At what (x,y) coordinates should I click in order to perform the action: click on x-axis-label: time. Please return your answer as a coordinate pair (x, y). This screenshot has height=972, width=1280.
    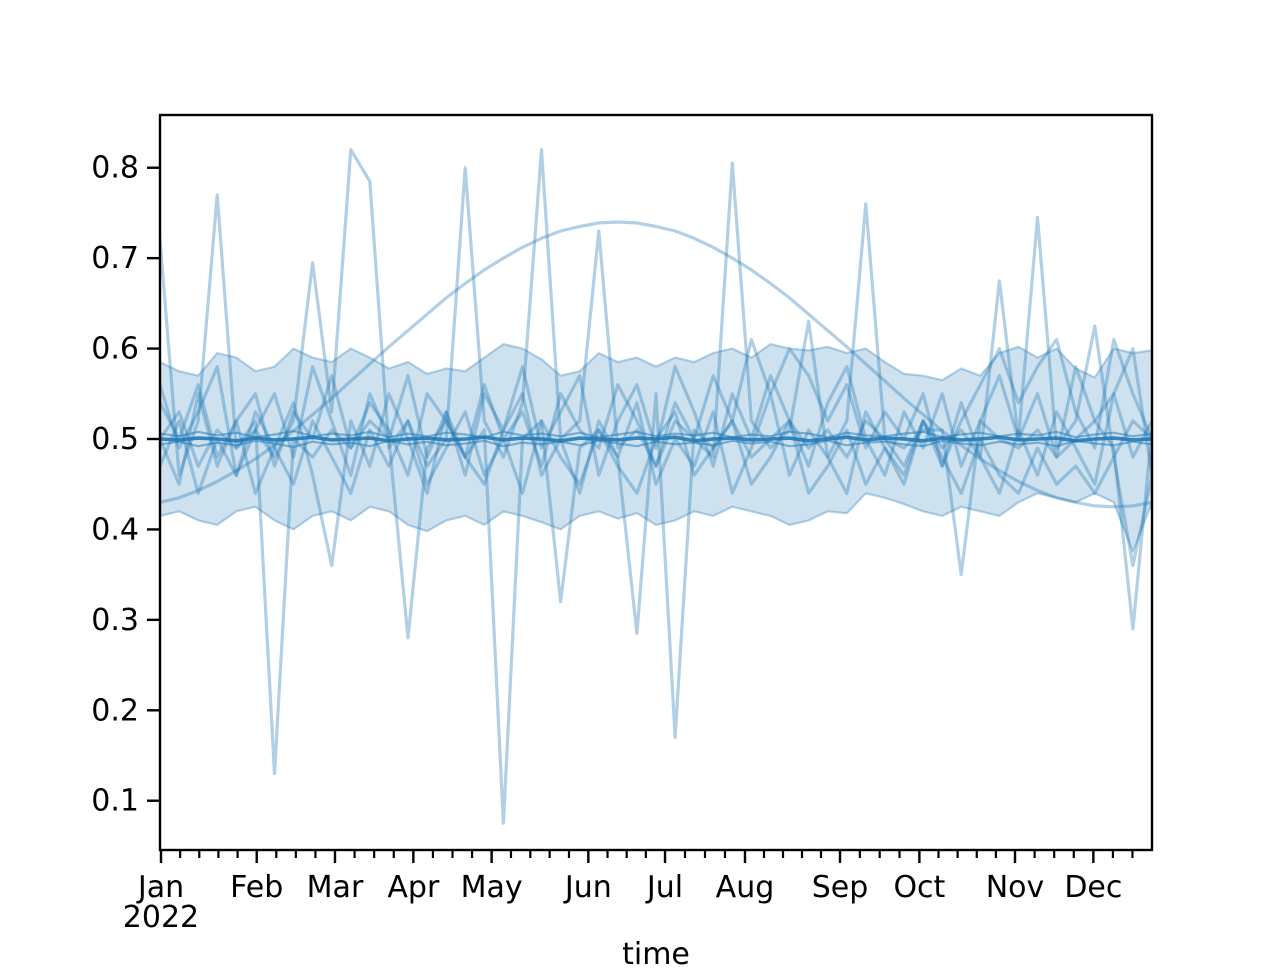
    Looking at the image, I should click on (656, 954).